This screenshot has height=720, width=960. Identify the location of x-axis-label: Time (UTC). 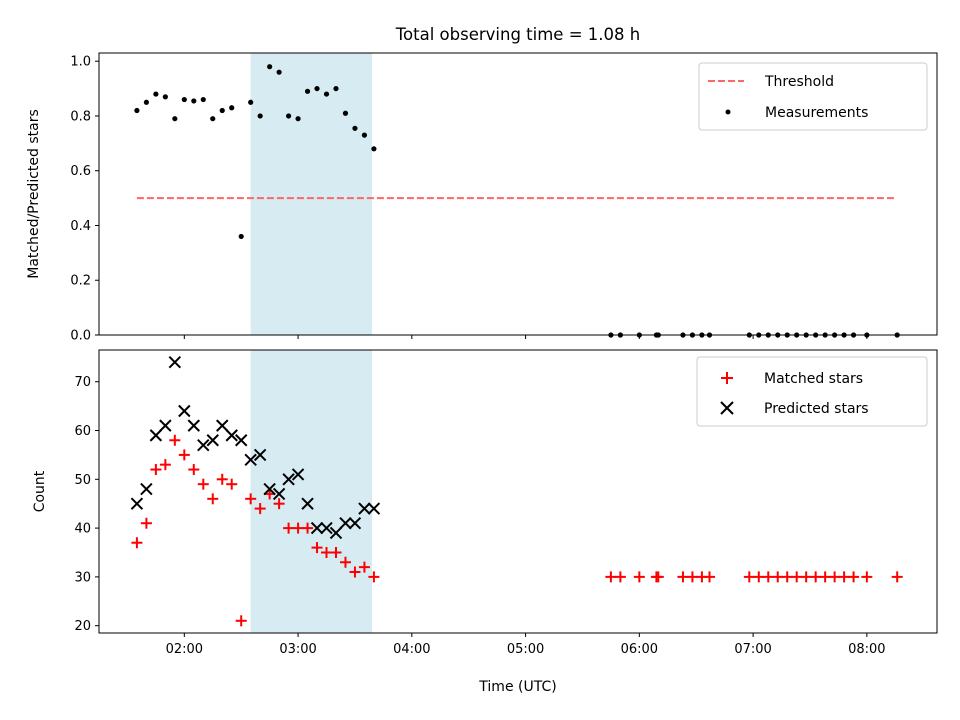
(517, 687).